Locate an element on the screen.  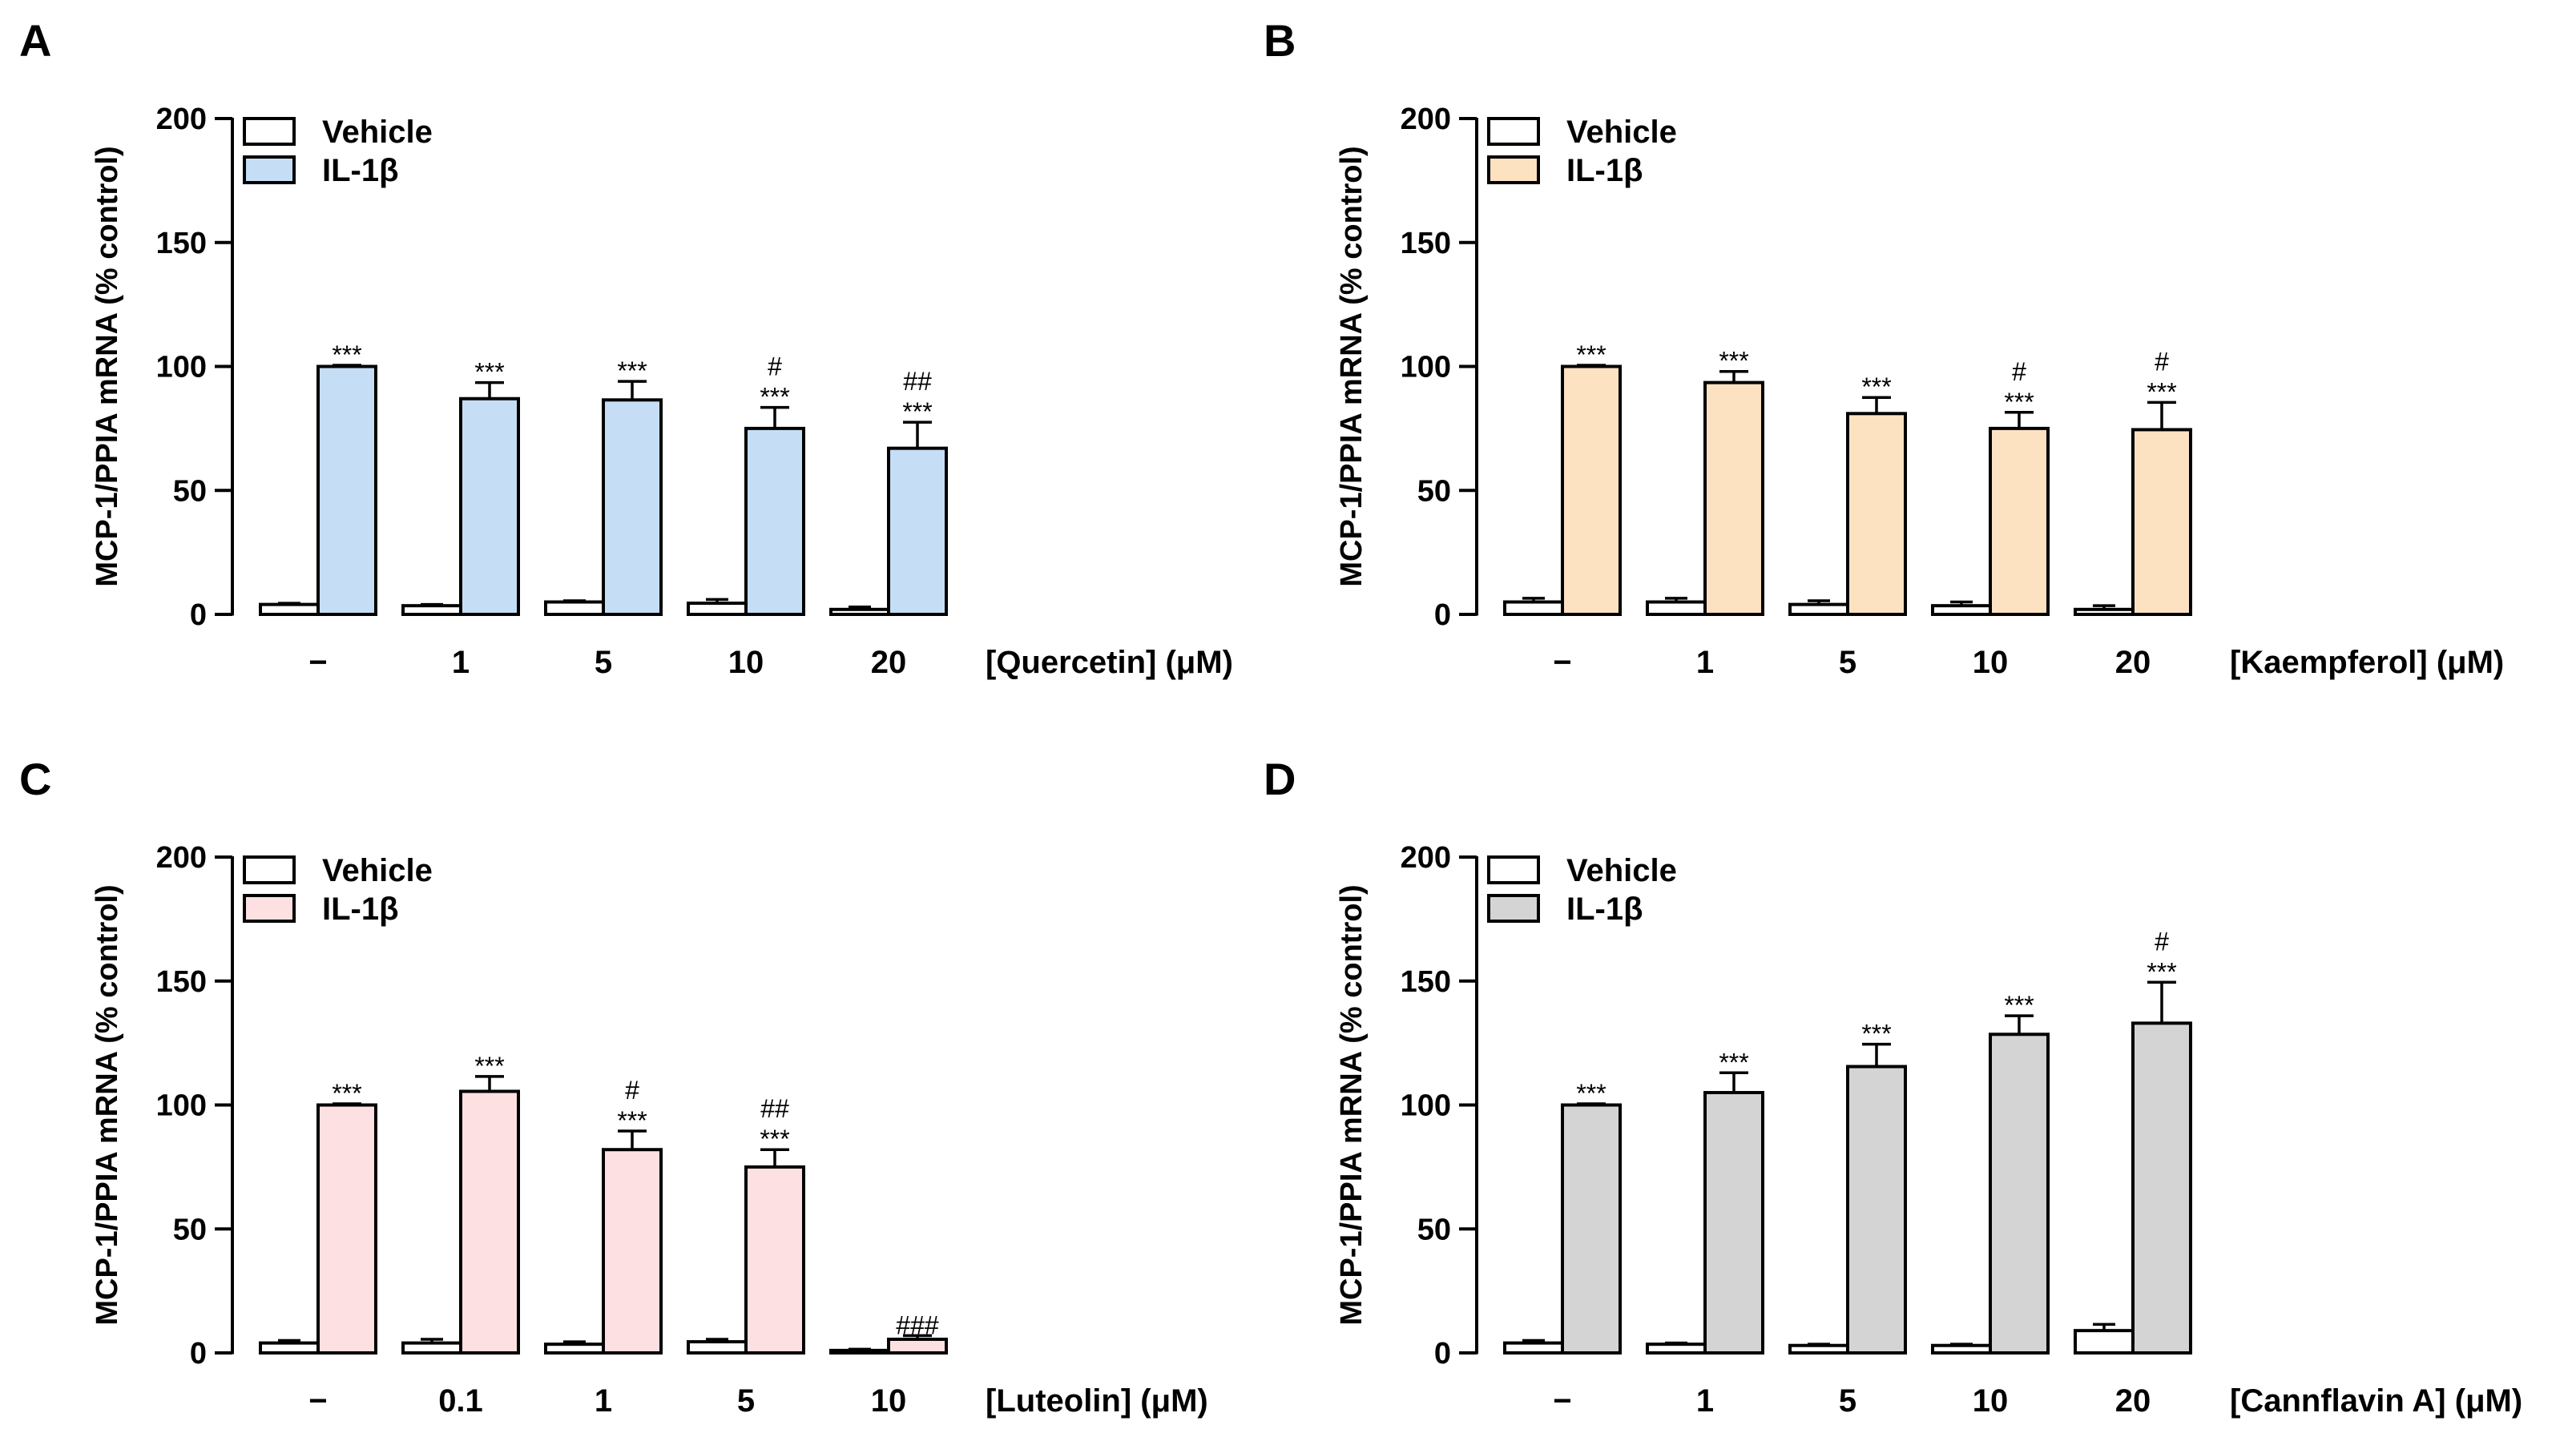
significance-hash: ### is located at coordinates (917, 1324).